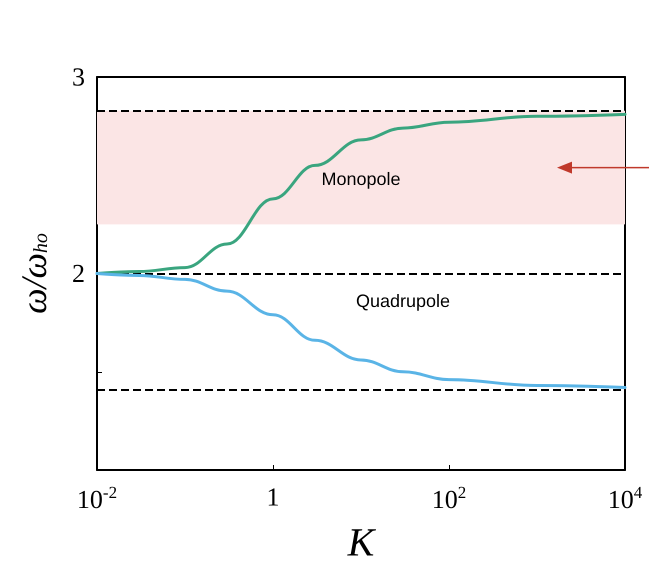 The image size is (650, 579). What do you see at coordinates (78, 273) in the screenshot?
I see `y-tick-label: 2` at bounding box center [78, 273].